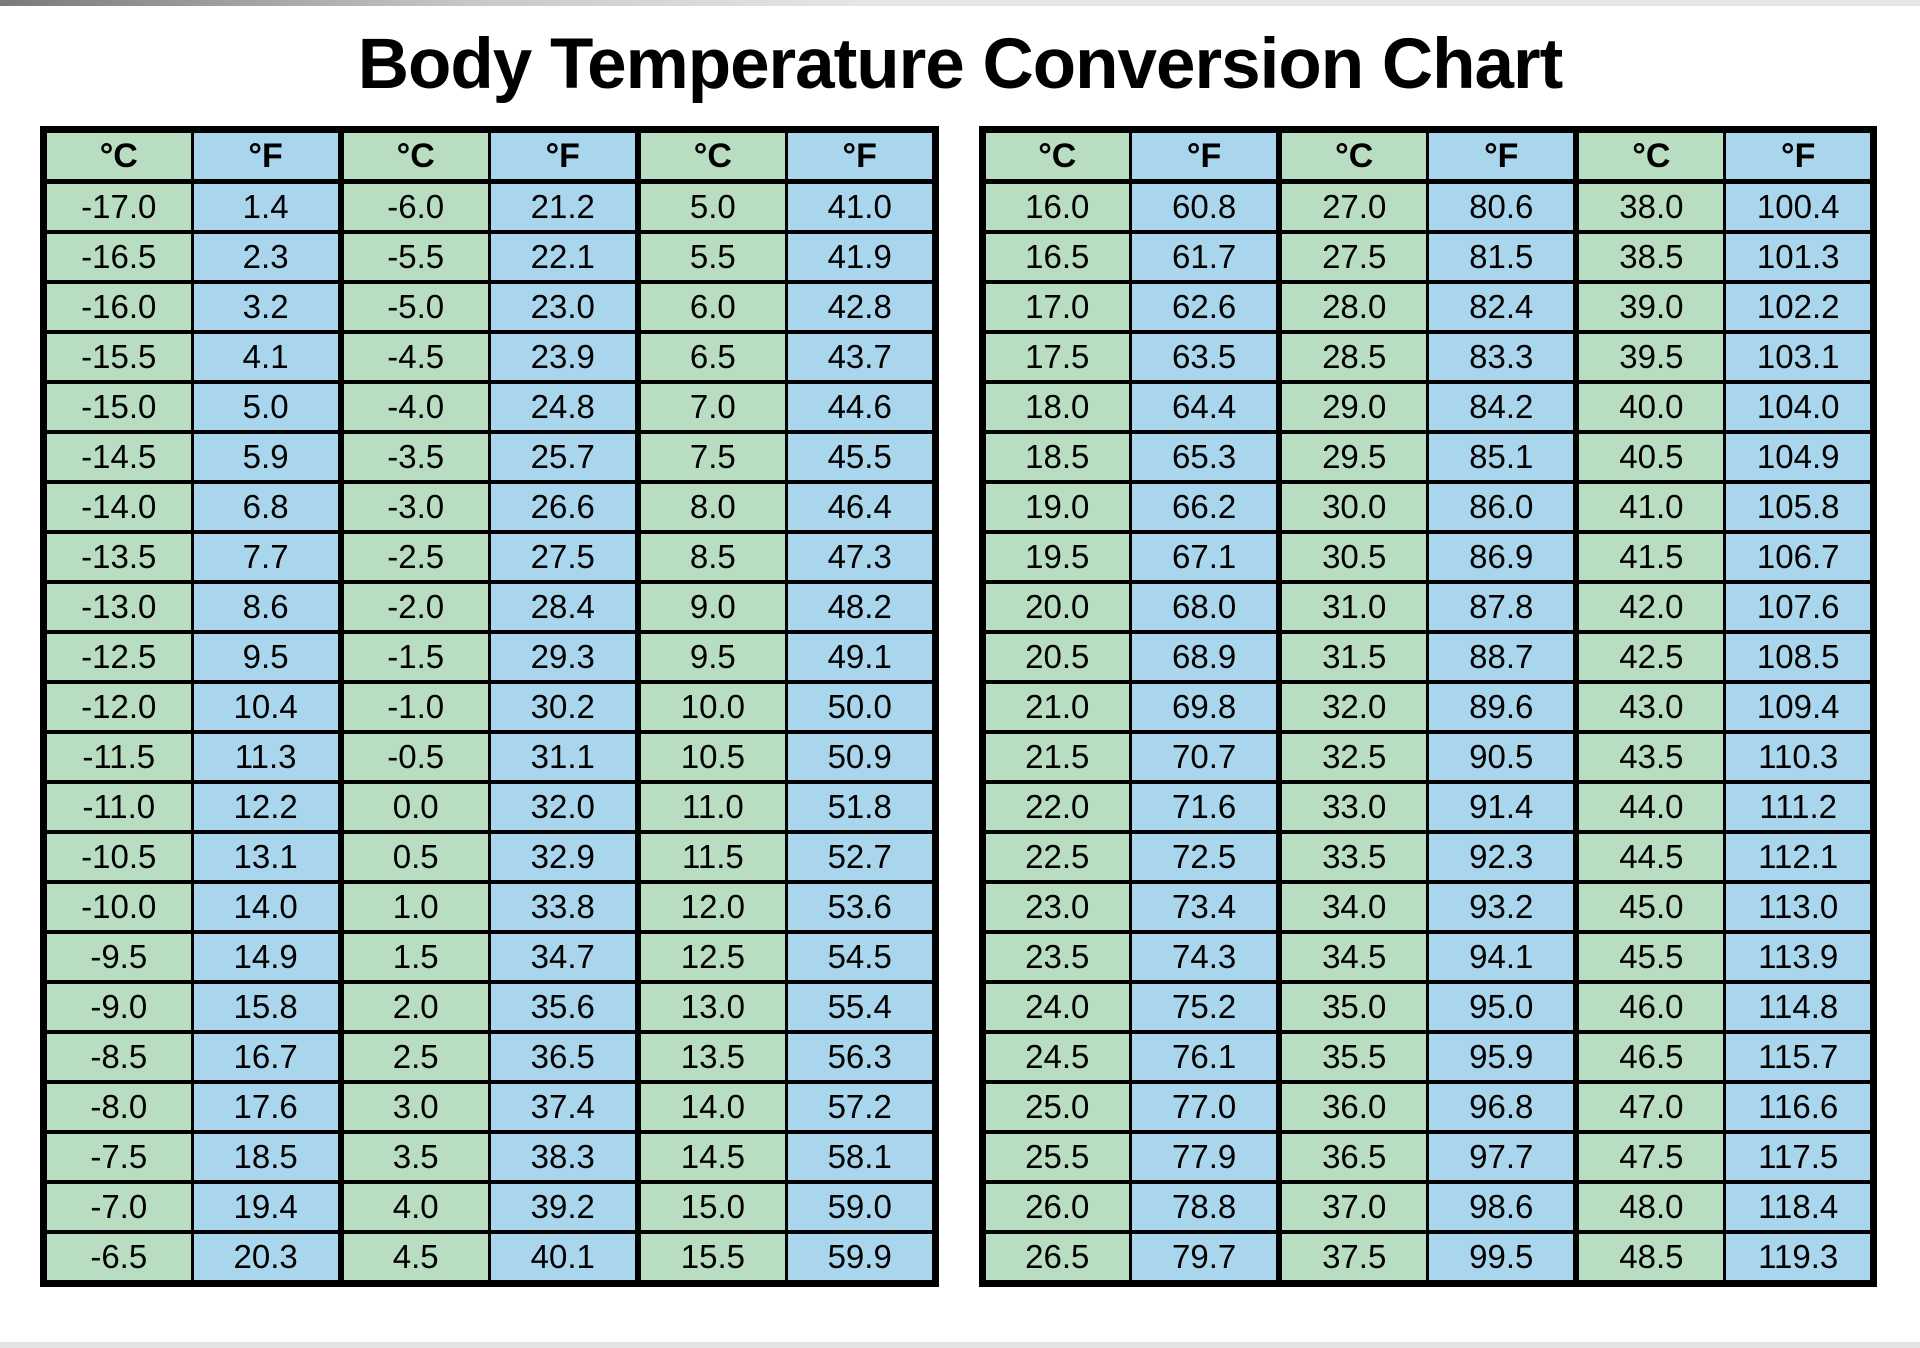 Image resolution: width=1920 pixels, height=1348 pixels. What do you see at coordinates (1427, 1107) in the screenshot?
I see `table-row: 25.0 77.0 36.0 96.8 47.0 116.6` at bounding box center [1427, 1107].